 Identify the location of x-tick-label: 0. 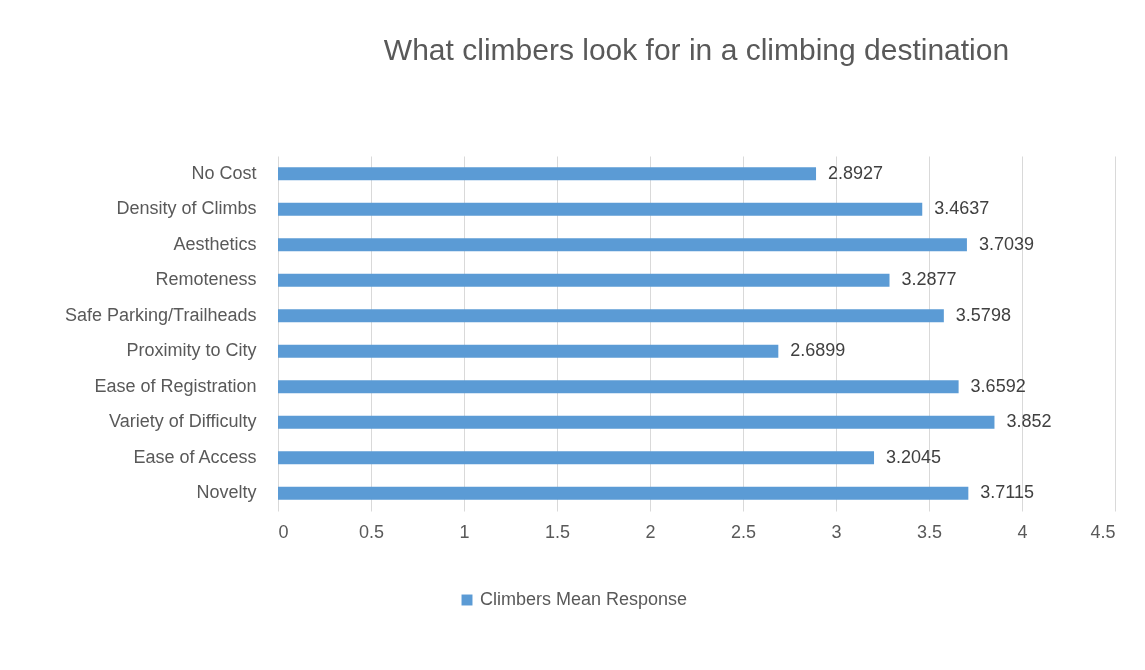
(283, 531).